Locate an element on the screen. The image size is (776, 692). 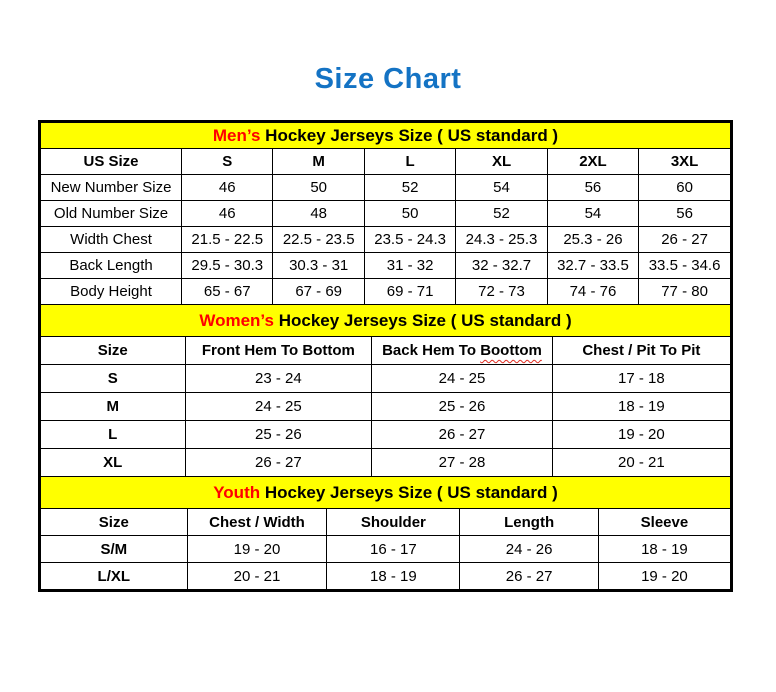
youth-accent-label: Youth is located at coordinates (237, 492).